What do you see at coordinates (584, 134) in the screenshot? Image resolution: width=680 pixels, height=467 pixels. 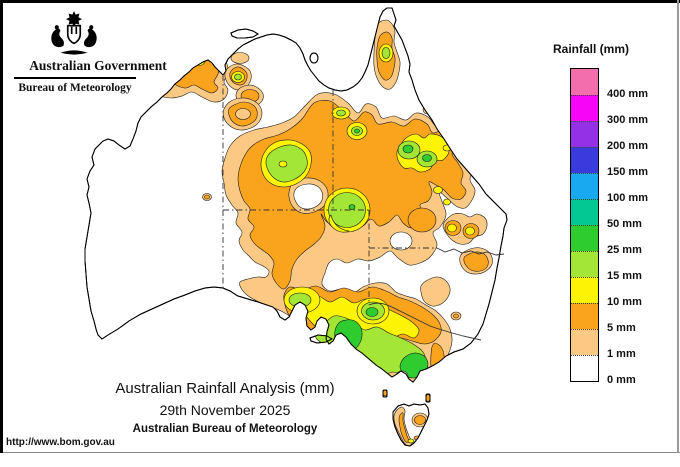 I see `legend-swatch-b200` at bounding box center [584, 134].